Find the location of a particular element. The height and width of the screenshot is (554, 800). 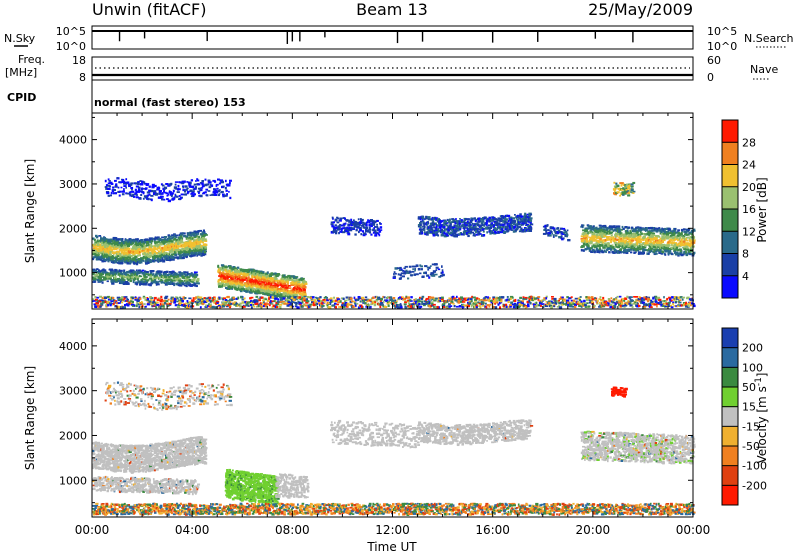

cpid-label: CPID is located at coordinates (21, 97).